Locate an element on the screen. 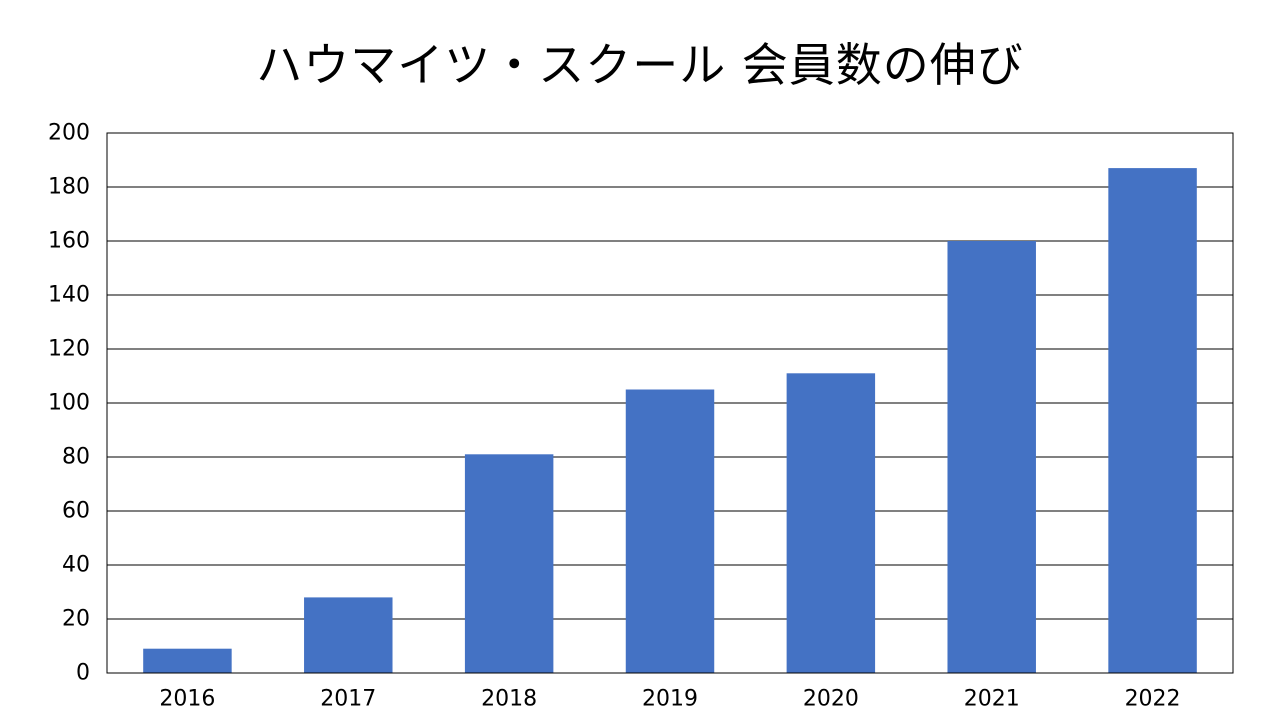 Image resolution: width=1280 pixels, height=720 pixels. x-tick-label: 2020 is located at coordinates (831, 699).